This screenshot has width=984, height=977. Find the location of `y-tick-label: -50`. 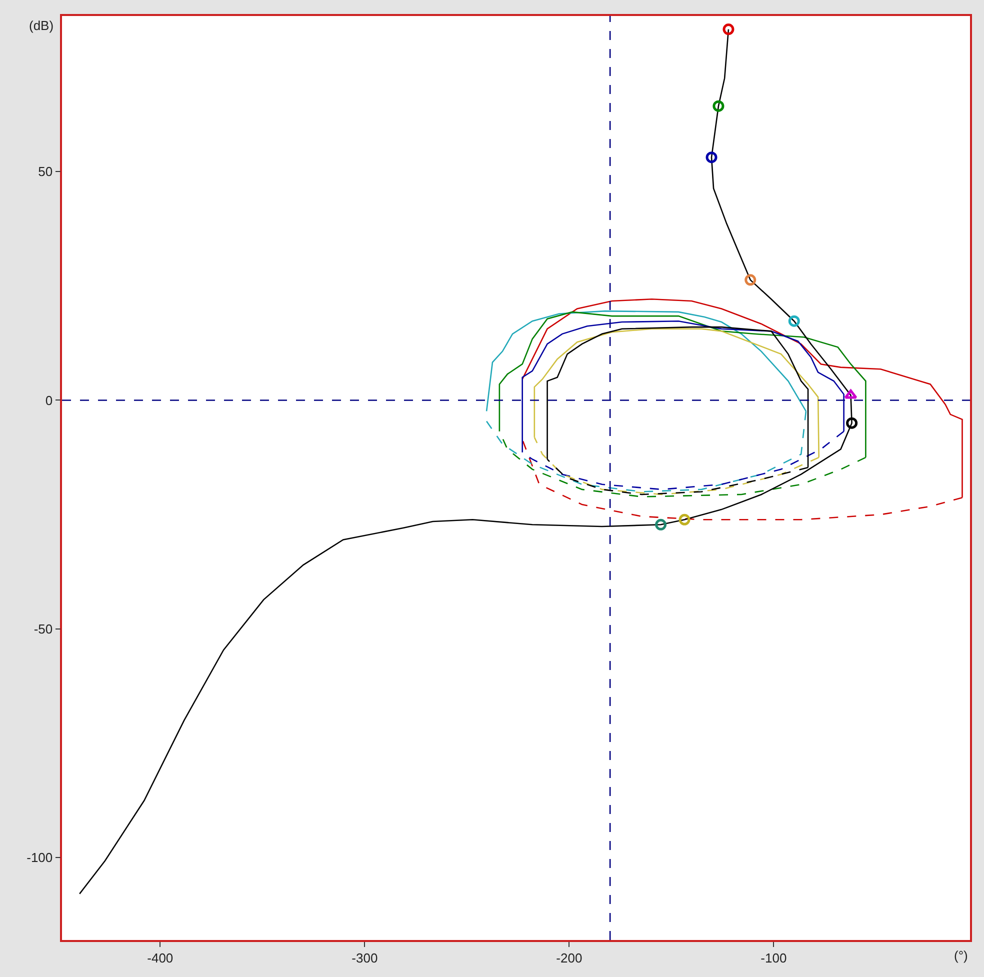

y-tick-label: -50 is located at coordinates (43, 629).